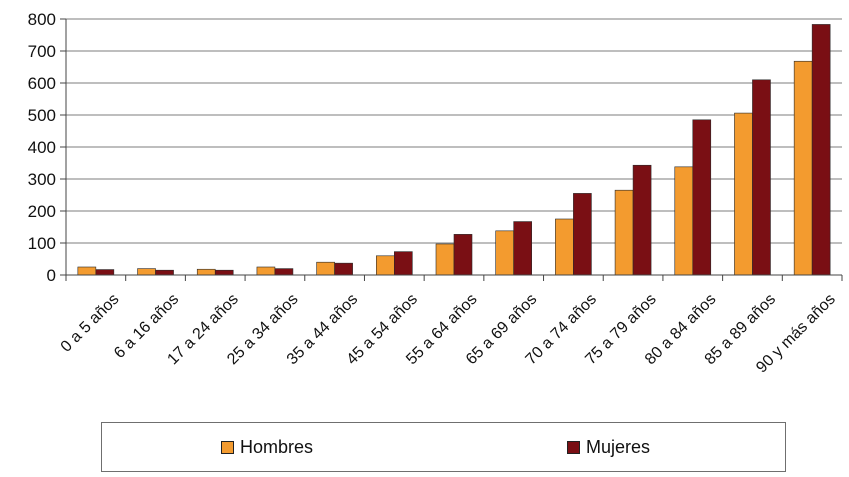  What do you see at coordinates (443, 447) in the screenshot?
I see `legend: Hombres Mujeres` at bounding box center [443, 447].